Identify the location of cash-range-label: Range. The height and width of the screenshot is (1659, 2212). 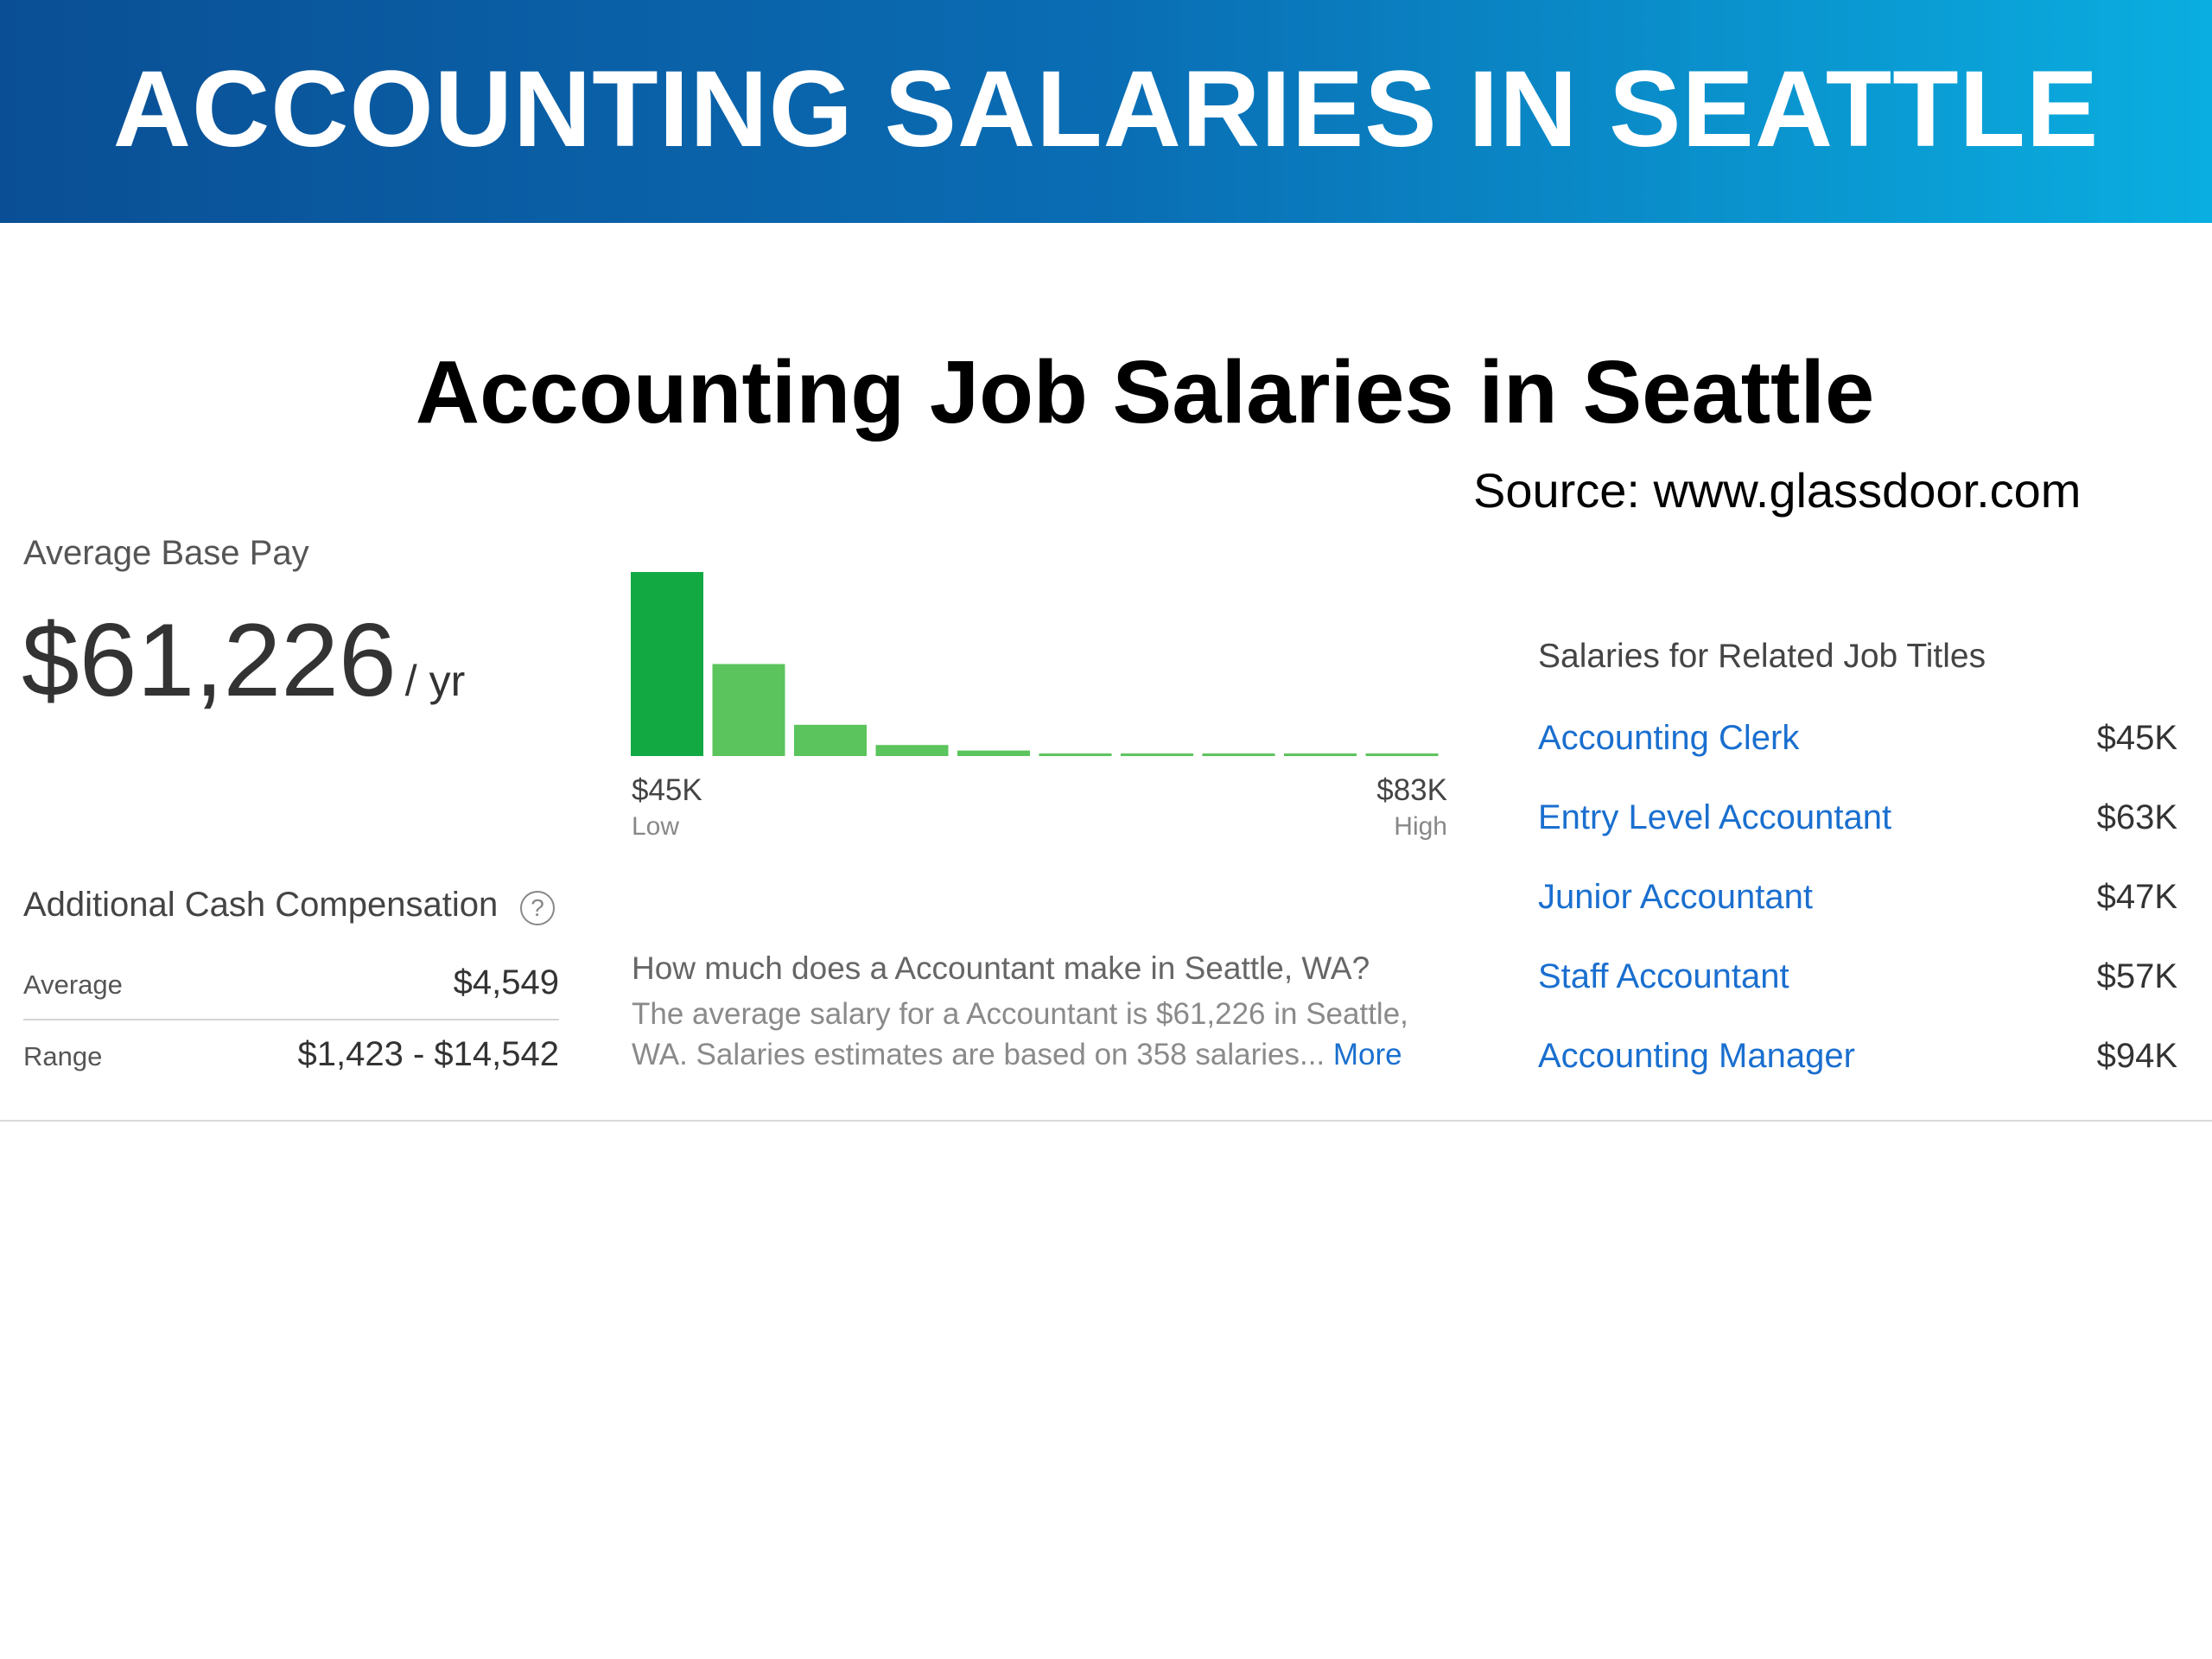
(63, 1056).